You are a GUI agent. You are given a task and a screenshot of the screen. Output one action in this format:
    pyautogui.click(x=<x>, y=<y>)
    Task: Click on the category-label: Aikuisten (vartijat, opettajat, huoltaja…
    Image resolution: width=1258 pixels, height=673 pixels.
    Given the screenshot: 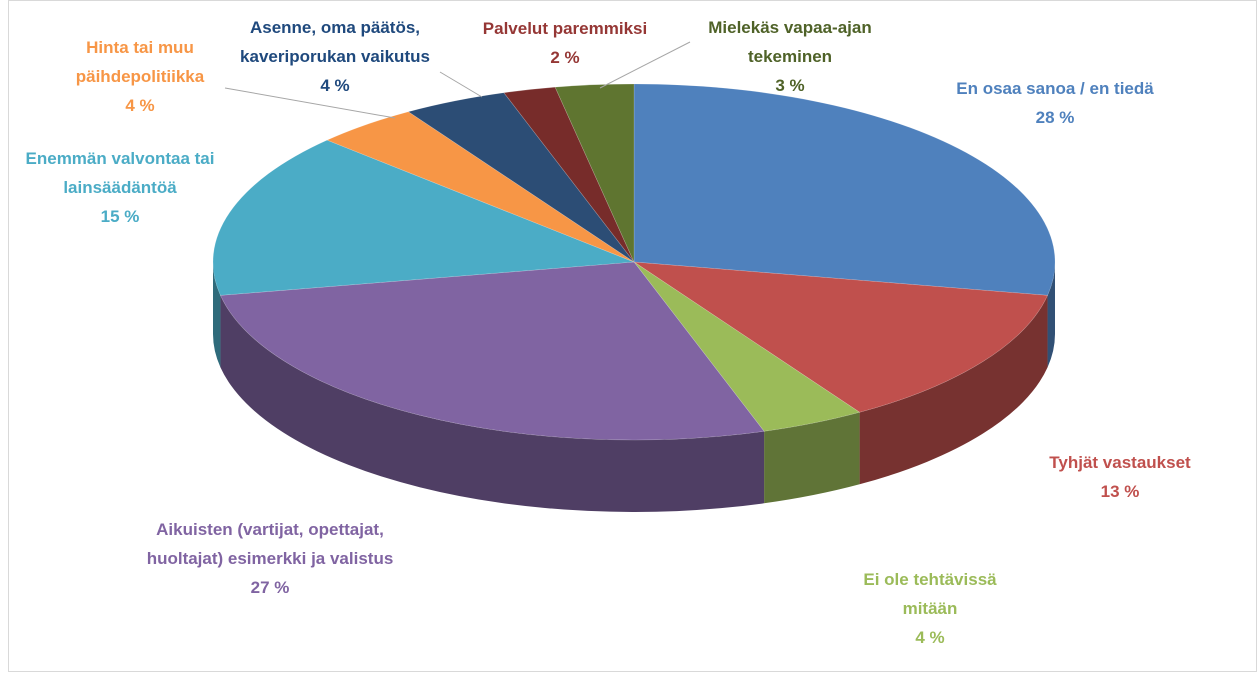 What is the action you would take?
    pyautogui.click(x=270, y=544)
    